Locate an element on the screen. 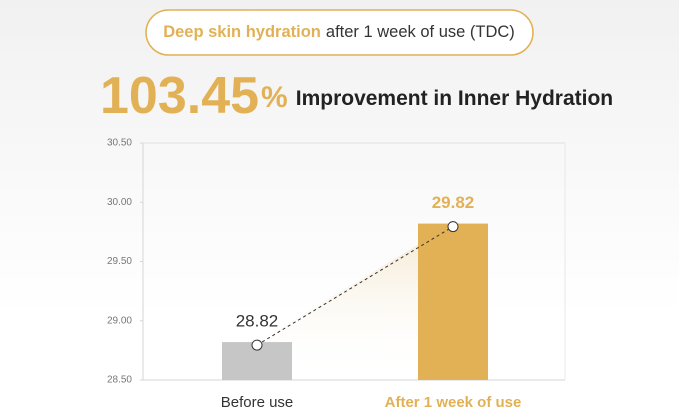  y-tick-label: 29.00 is located at coordinates (119, 320).